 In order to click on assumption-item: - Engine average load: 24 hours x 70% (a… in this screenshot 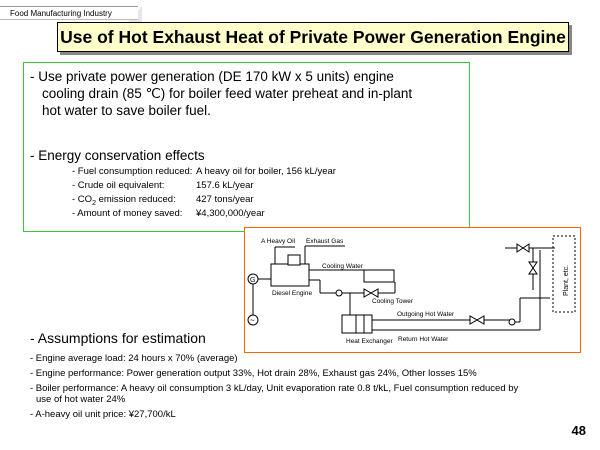, I will do `click(134, 358)`.